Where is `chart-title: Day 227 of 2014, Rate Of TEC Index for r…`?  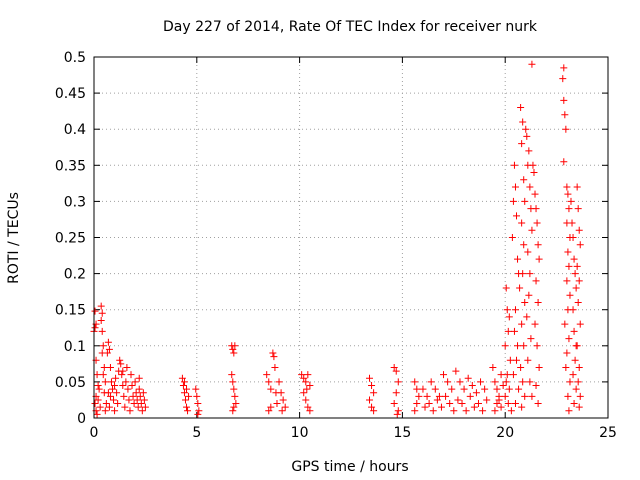
chart-title: Day 227 of 2014, Rate Of TEC Index for r… is located at coordinates (350, 27).